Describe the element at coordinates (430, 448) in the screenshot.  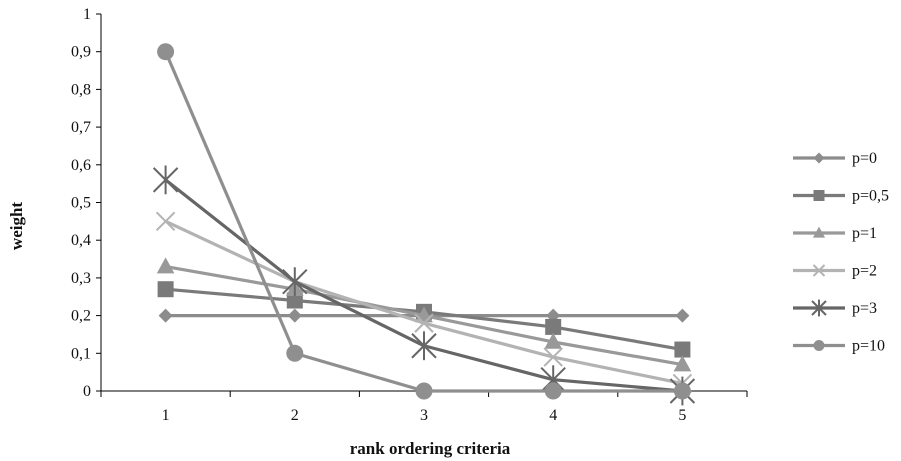
I see `x-axis-title: rank ordering criteria` at that location.